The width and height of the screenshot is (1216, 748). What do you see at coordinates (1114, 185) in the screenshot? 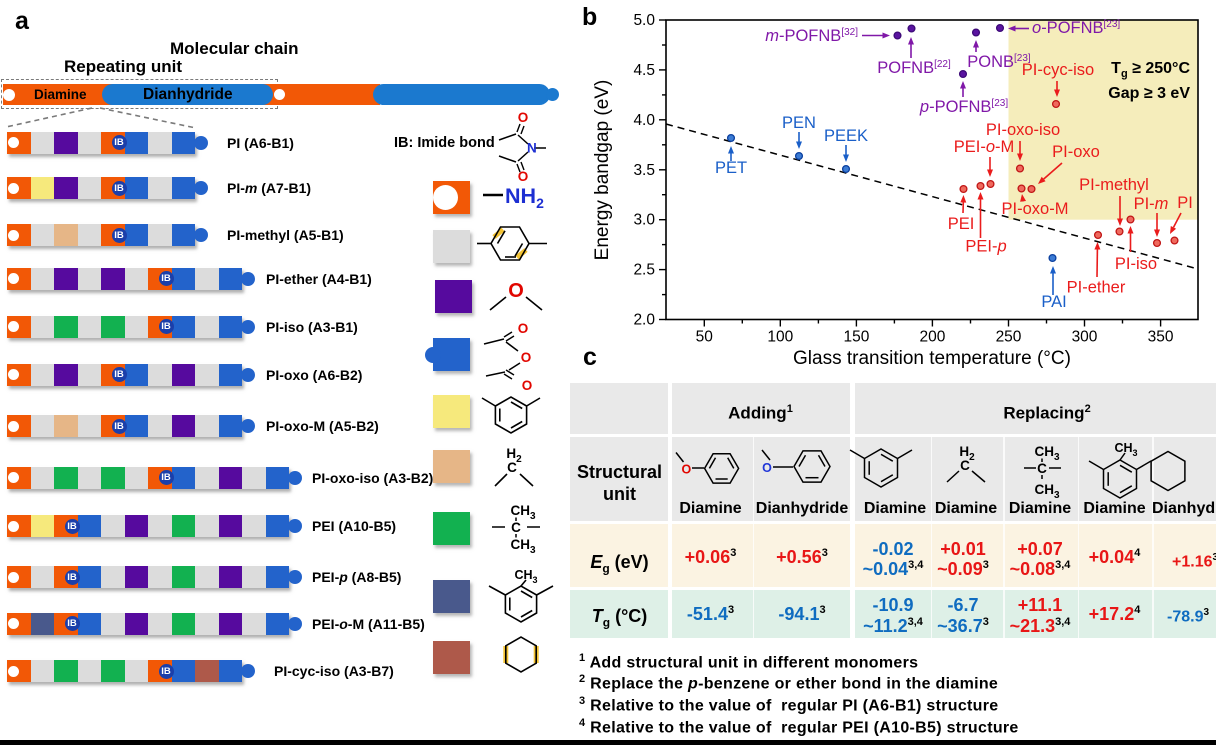
I see `svg-text: PI-methyl` at bounding box center [1114, 185].